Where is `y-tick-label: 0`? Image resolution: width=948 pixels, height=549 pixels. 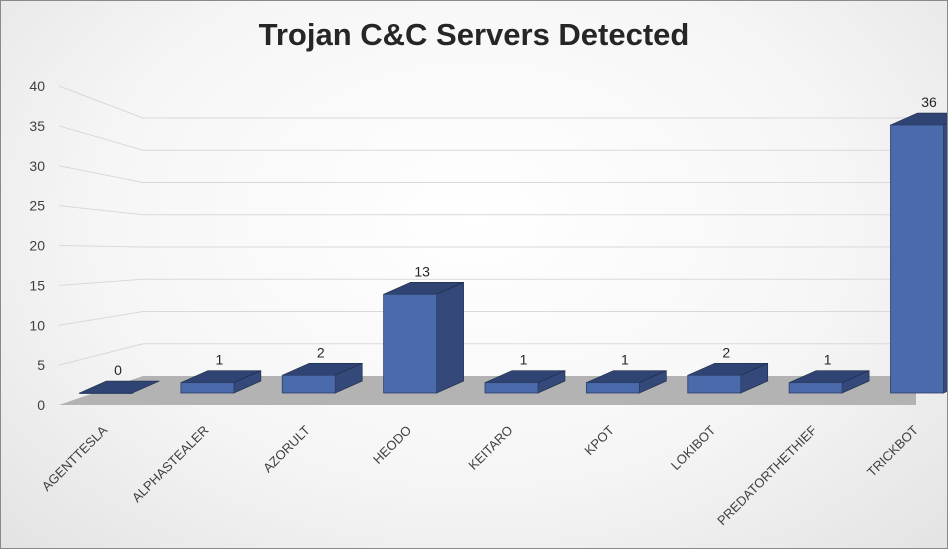
y-tick-label: 0 is located at coordinates (41, 405).